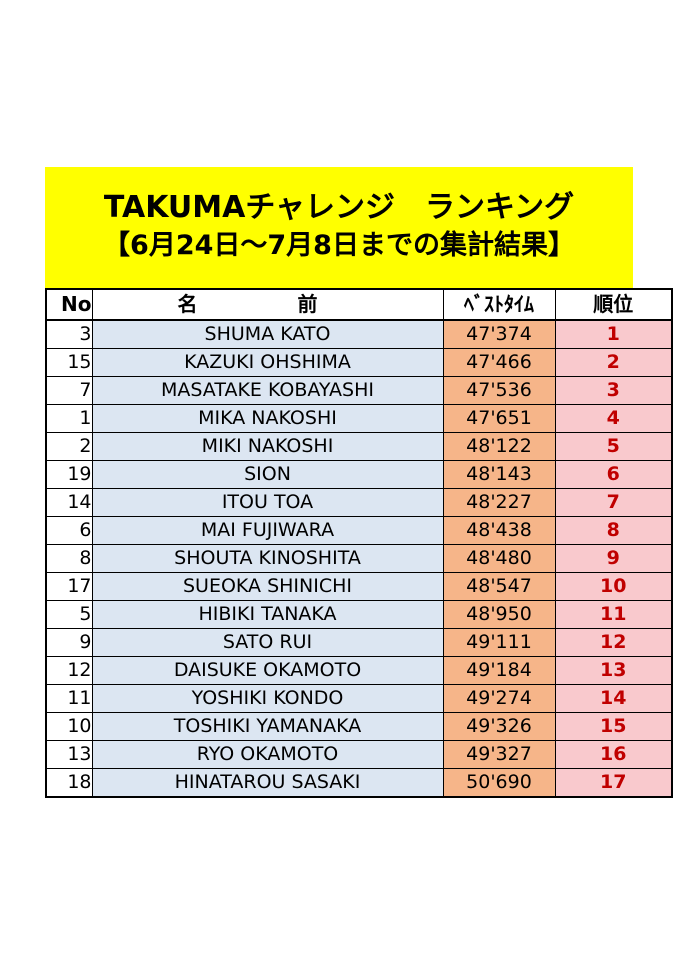  I want to click on page-title: TAKUMAチャレンジ ランキング, so click(339, 207).